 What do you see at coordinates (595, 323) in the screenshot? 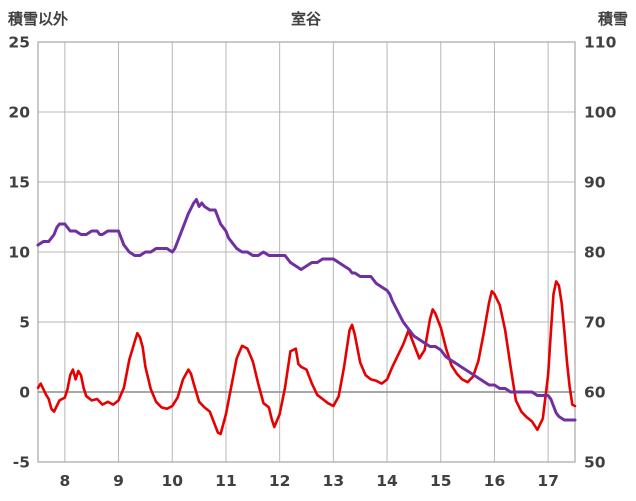
I see `right-axis-tick-label: 70` at bounding box center [595, 323].